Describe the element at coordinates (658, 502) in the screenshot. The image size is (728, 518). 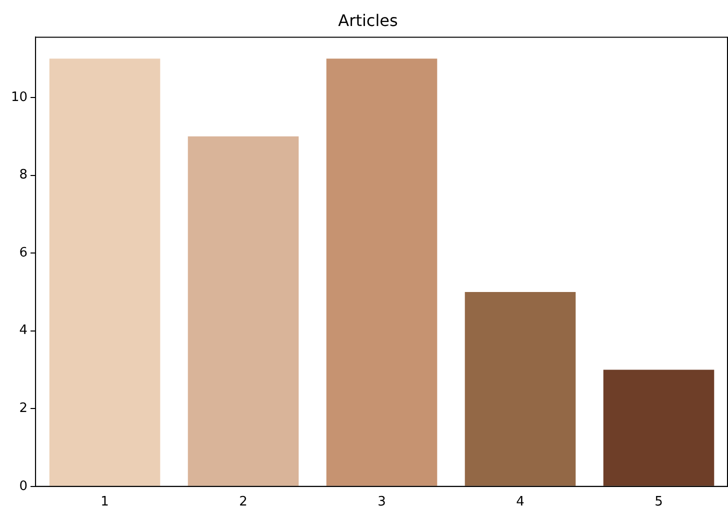
I see `x-tick-label: 5` at that location.